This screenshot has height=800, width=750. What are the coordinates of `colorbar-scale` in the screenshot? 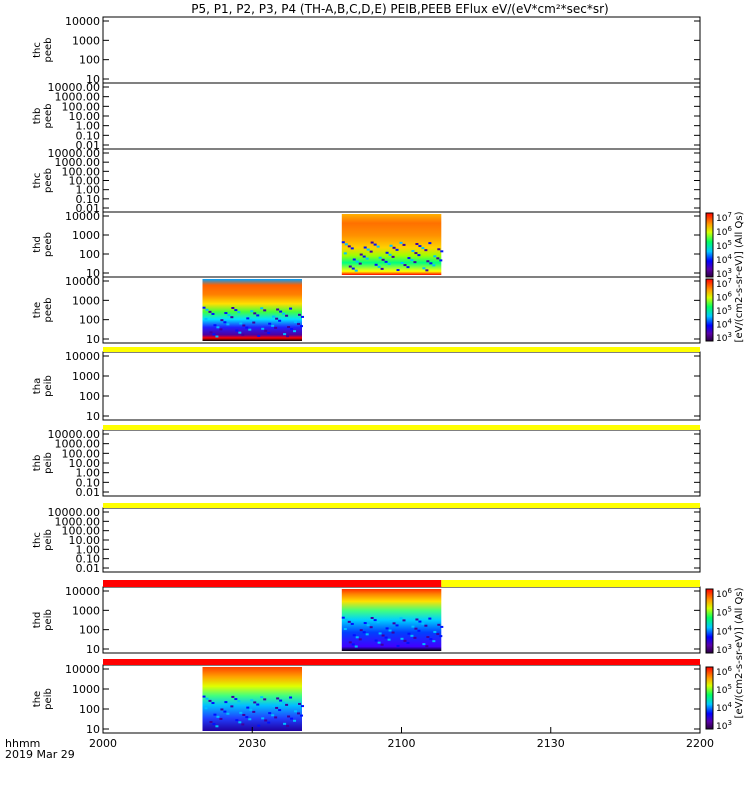 It's located at (709, 698).